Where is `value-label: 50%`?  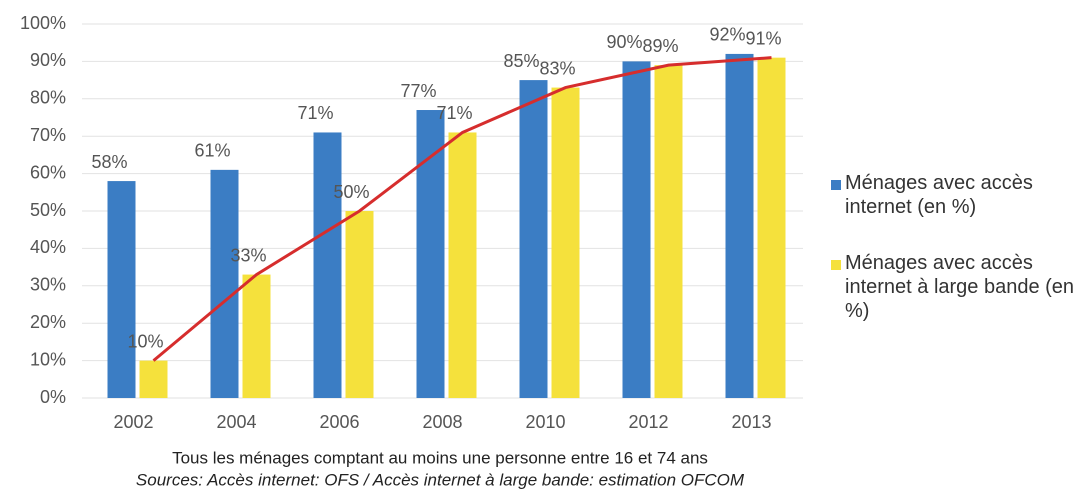 value-label: 50% is located at coordinates (351, 192).